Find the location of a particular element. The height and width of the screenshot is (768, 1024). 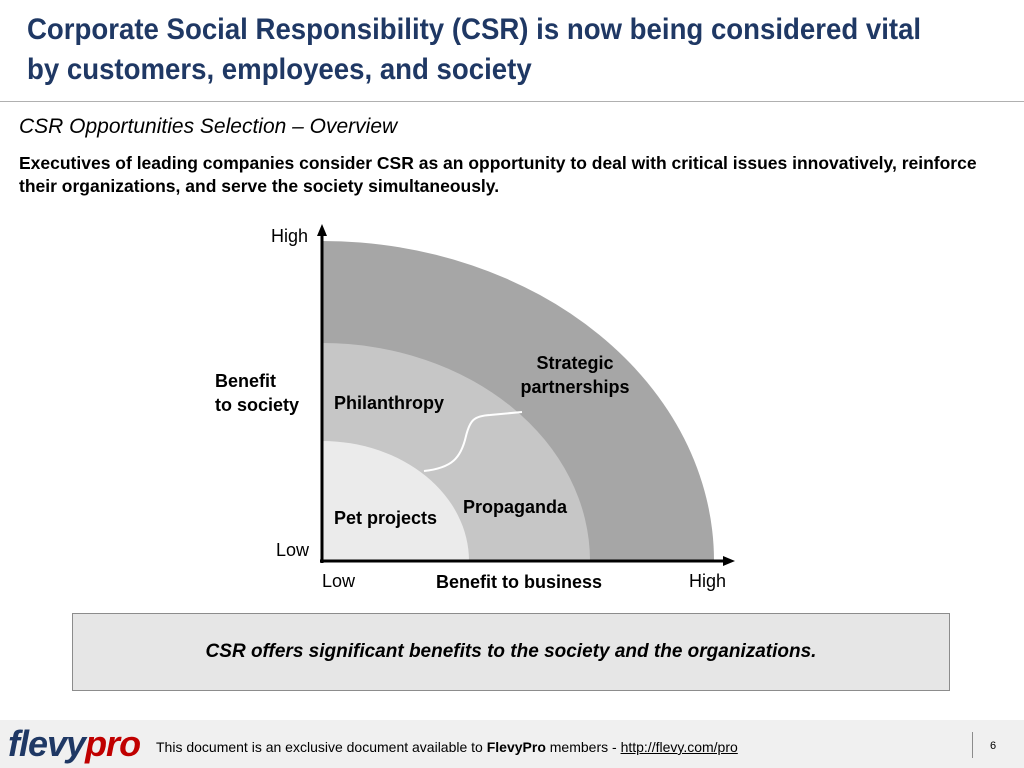

philanthropy-label: Philanthropy is located at coordinates (389, 403).